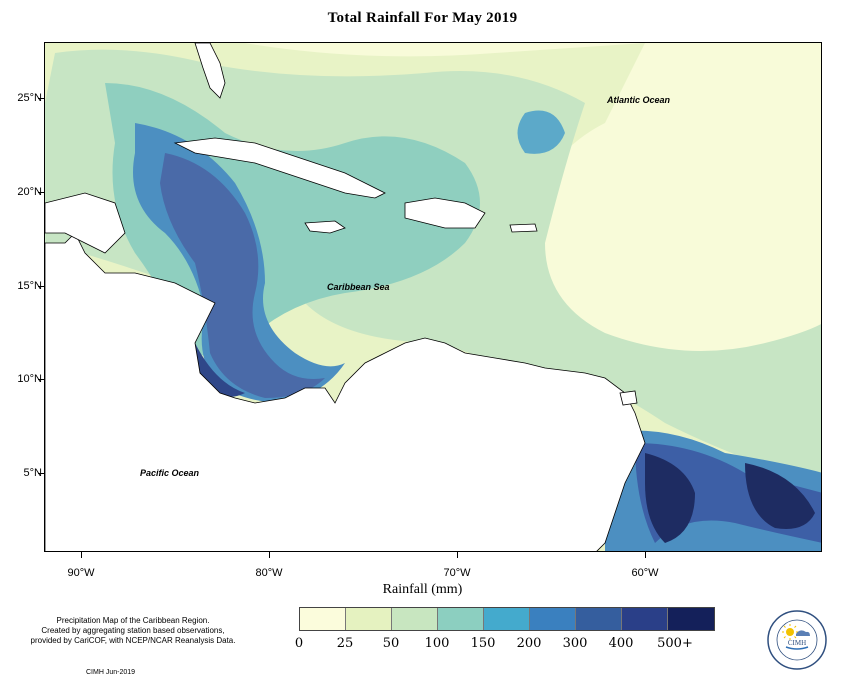 The image size is (845, 684). Describe the element at coordinates (279, 168) in the screenshot. I see `cuba-land` at that location.